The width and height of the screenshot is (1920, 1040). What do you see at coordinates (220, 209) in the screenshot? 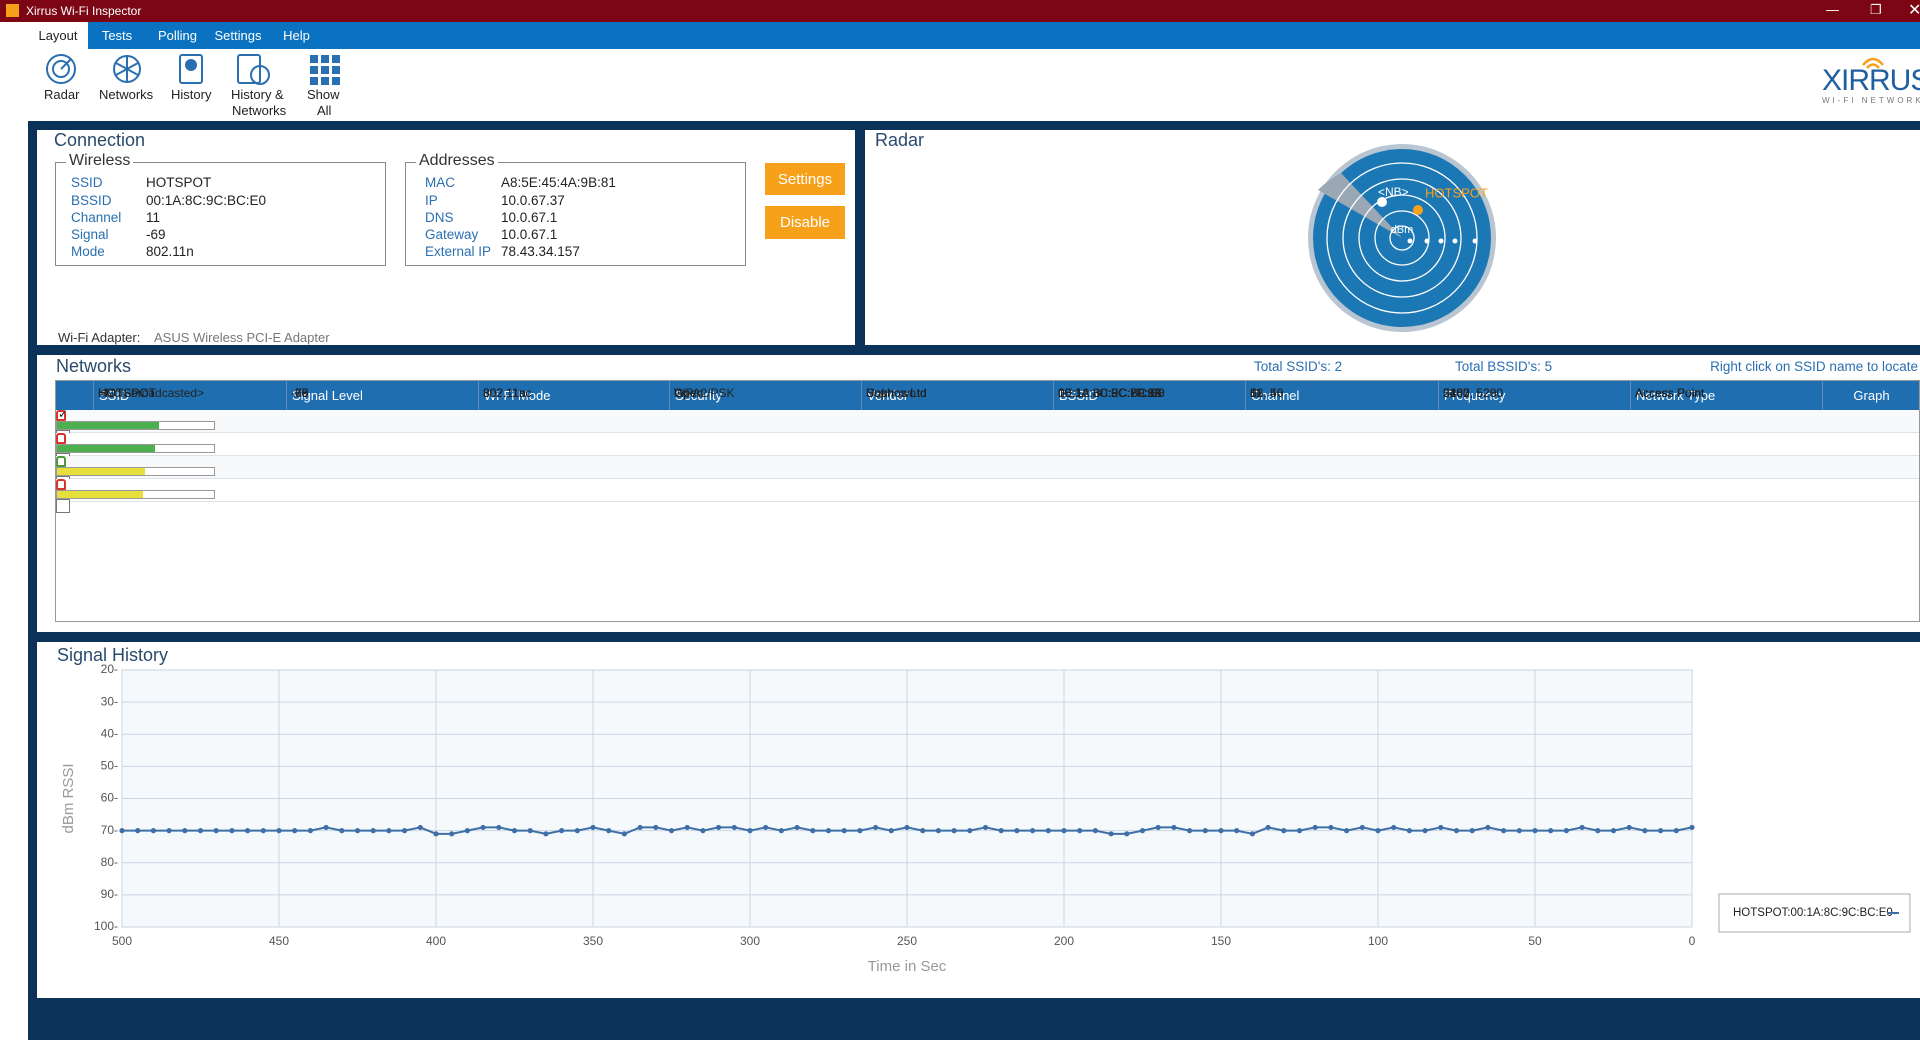
I see `wireless-group: Wireless` at bounding box center [220, 209].